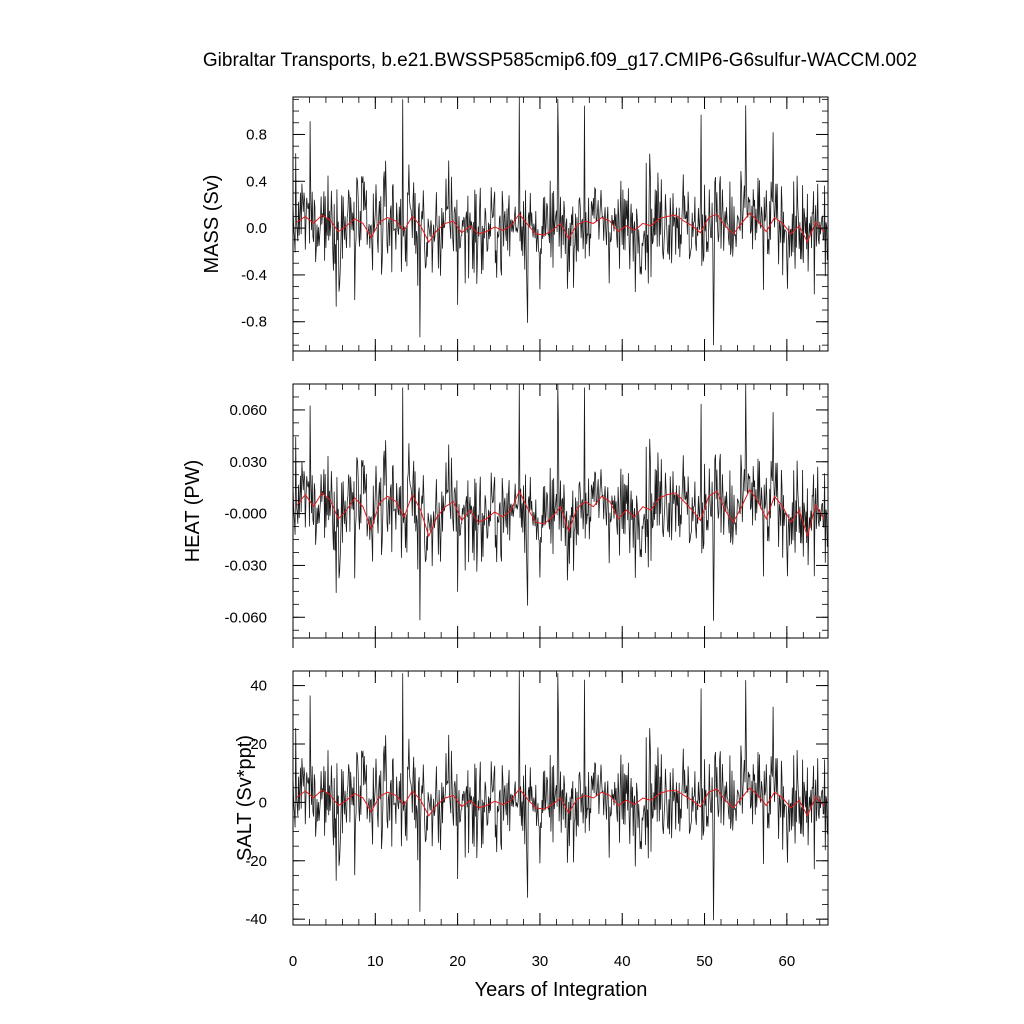  Describe the element at coordinates (258, 744) in the screenshot. I see `salt-y-tick-label: 20` at that location.